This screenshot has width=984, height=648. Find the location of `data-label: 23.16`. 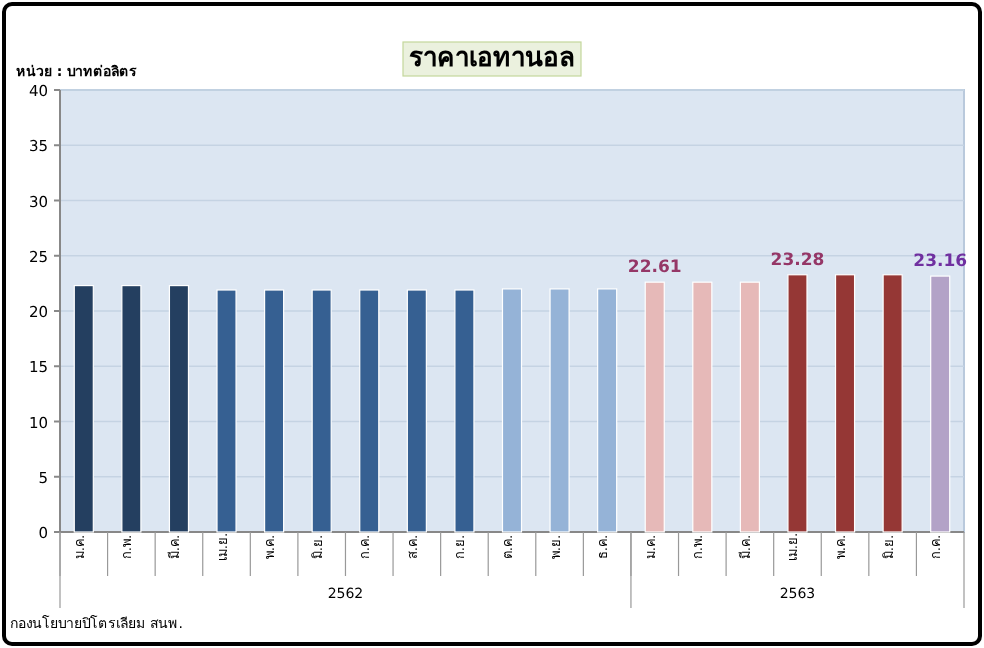

data-label: 23.16 is located at coordinates (940, 262).